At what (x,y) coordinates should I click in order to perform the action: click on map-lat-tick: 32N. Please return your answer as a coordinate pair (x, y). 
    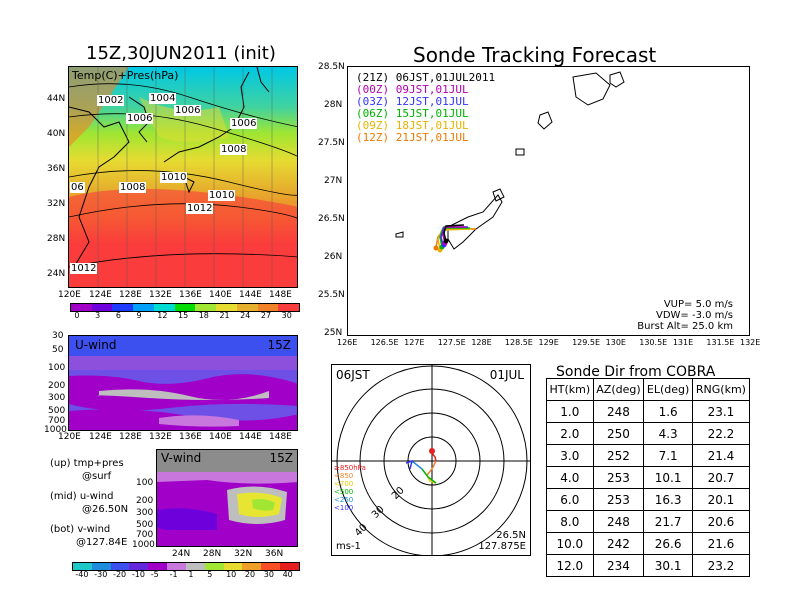
    Looking at the image, I should click on (56, 204).